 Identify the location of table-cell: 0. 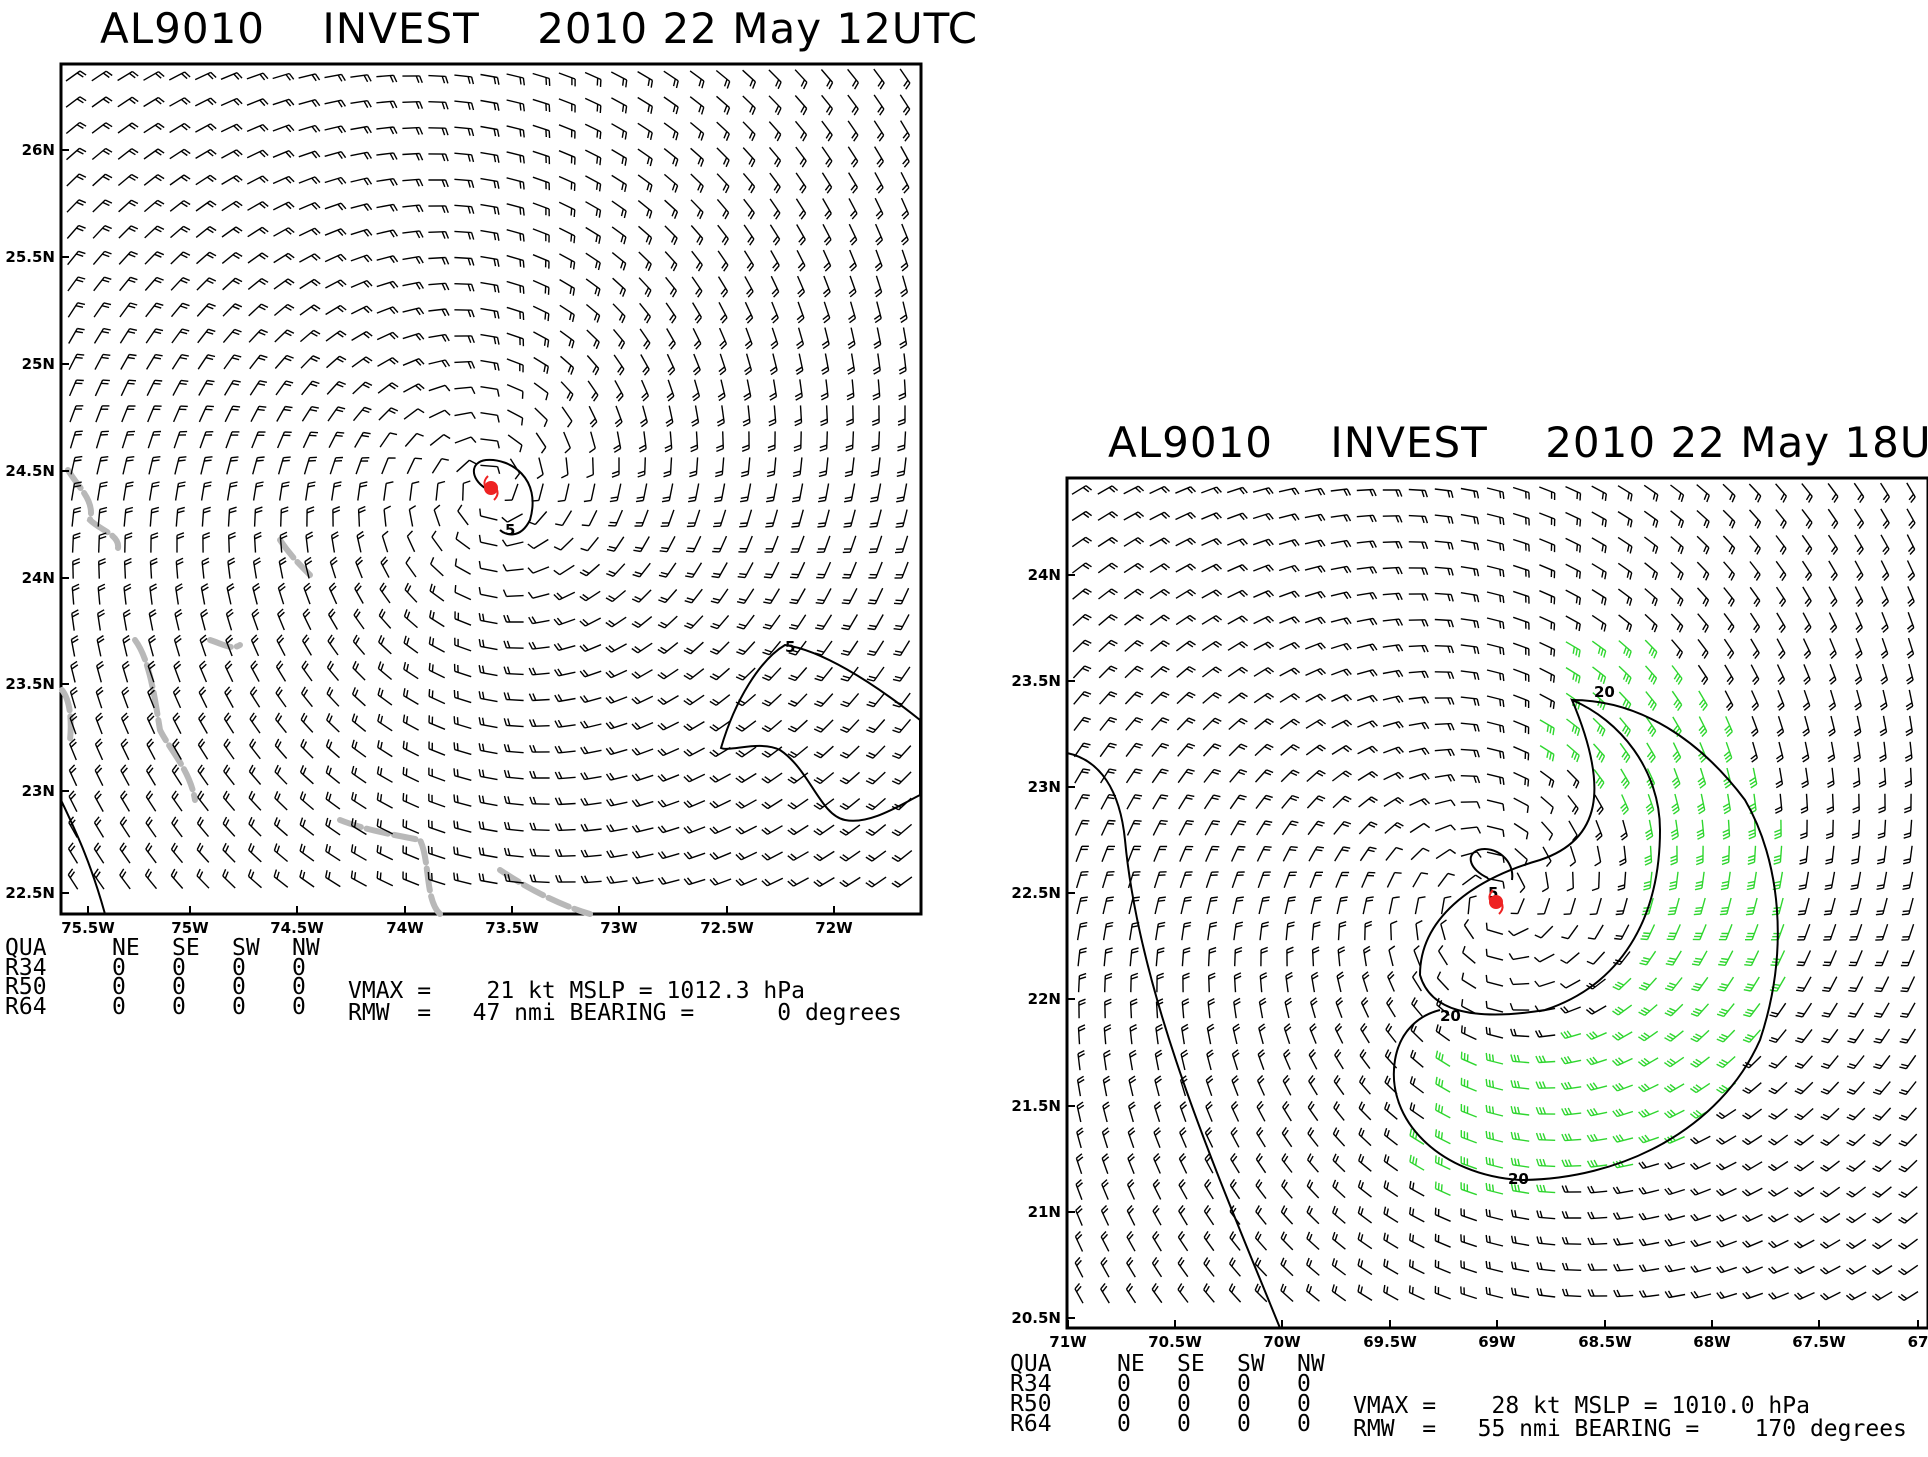
(239, 968).